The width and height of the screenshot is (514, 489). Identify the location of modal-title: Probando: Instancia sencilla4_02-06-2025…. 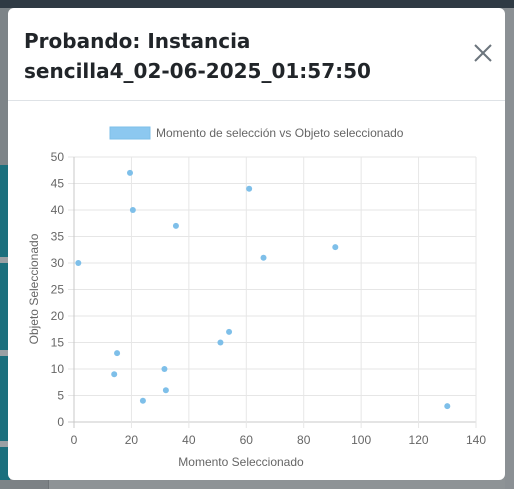
(234, 56).